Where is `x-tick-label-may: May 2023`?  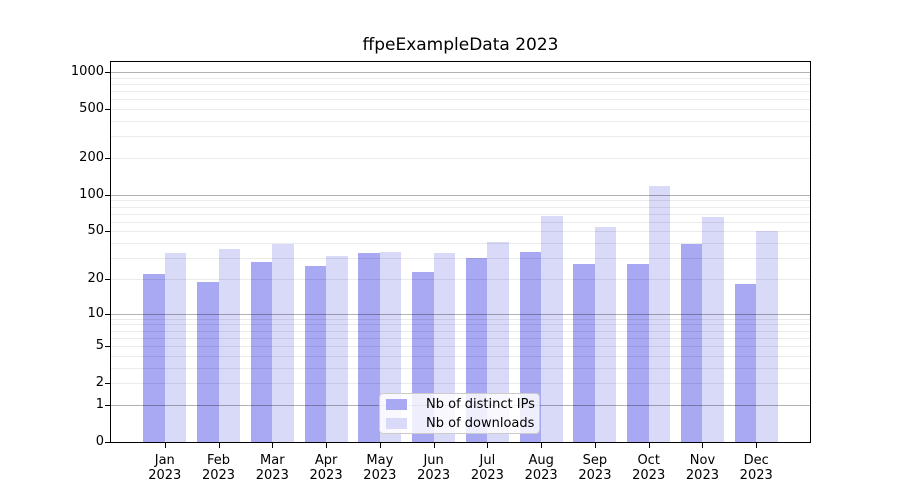 x-tick-label-may: May 2023 is located at coordinates (380, 468).